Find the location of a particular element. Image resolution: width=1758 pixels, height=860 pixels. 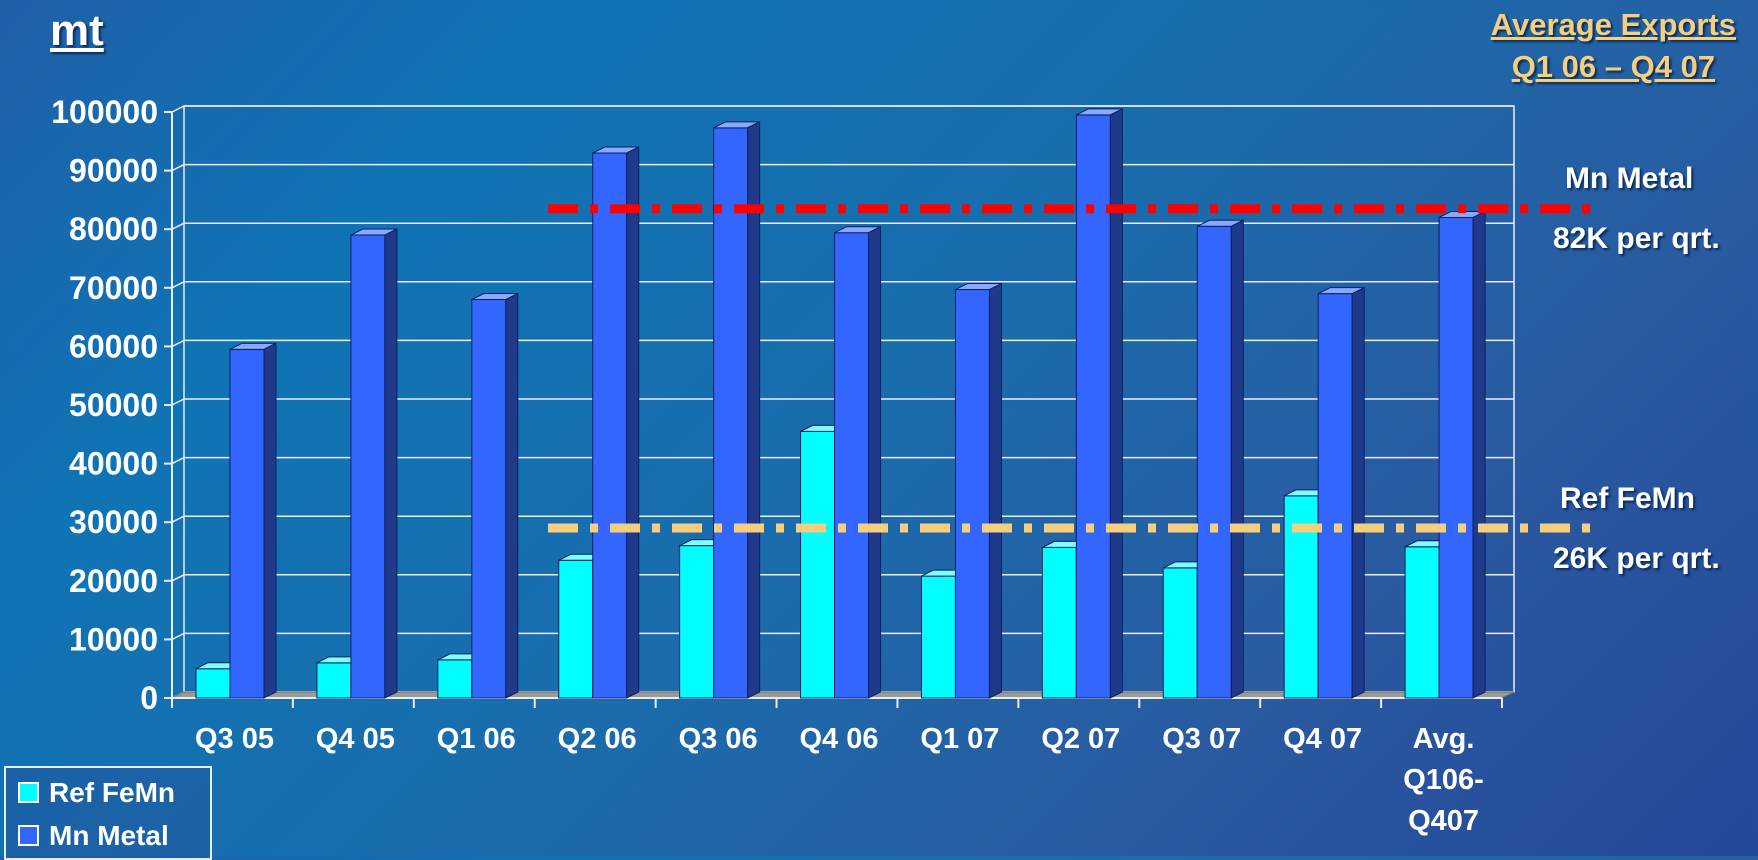

legend-label-mn-metal: Mn Metal is located at coordinates (109, 835).